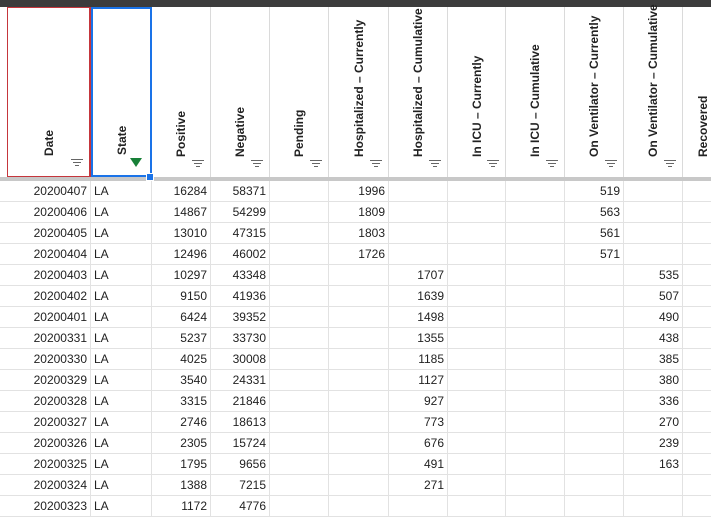 This screenshot has width=711, height=517. I want to click on table-cell: 535, so click(653, 275).